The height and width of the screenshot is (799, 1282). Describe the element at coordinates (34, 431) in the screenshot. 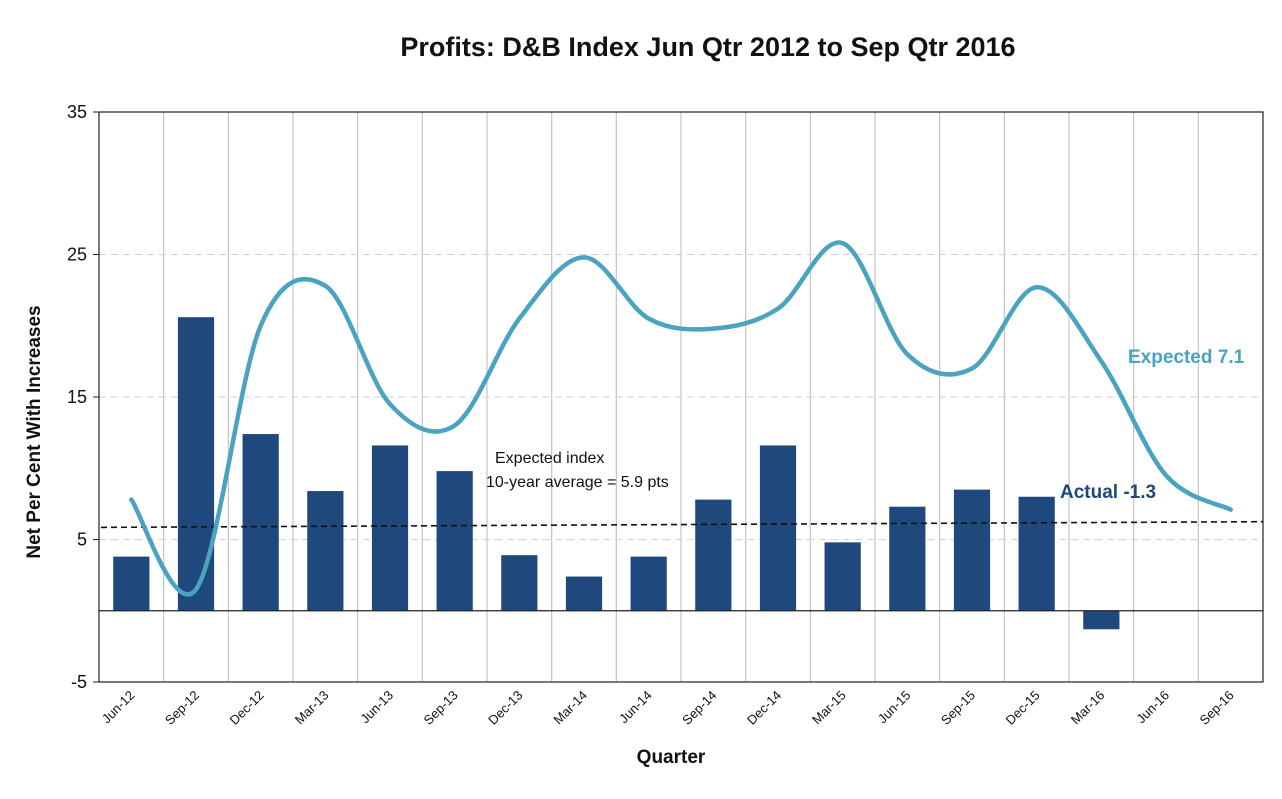

I see `y-axis-title: Net Per Cent With Increases` at that location.